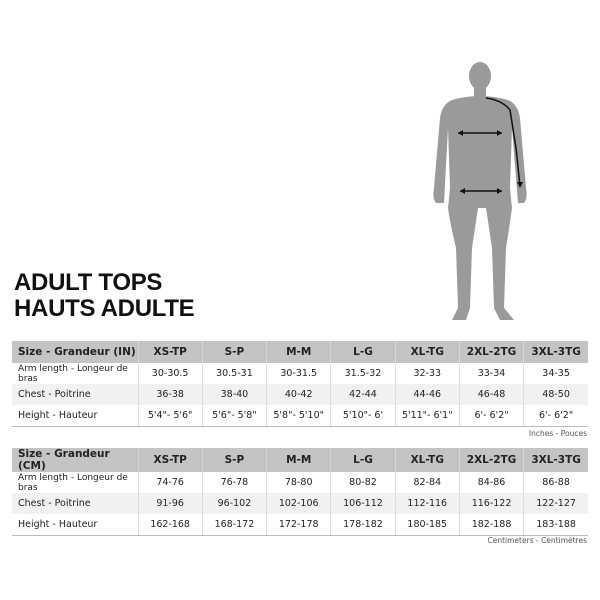 Image resolution: width=600 pixels, height=600 pixels. What do you see at coordinates (170, 373) in the screenshot?
I see `table-cell: 30-30.5` at bounding box center [170, 373].